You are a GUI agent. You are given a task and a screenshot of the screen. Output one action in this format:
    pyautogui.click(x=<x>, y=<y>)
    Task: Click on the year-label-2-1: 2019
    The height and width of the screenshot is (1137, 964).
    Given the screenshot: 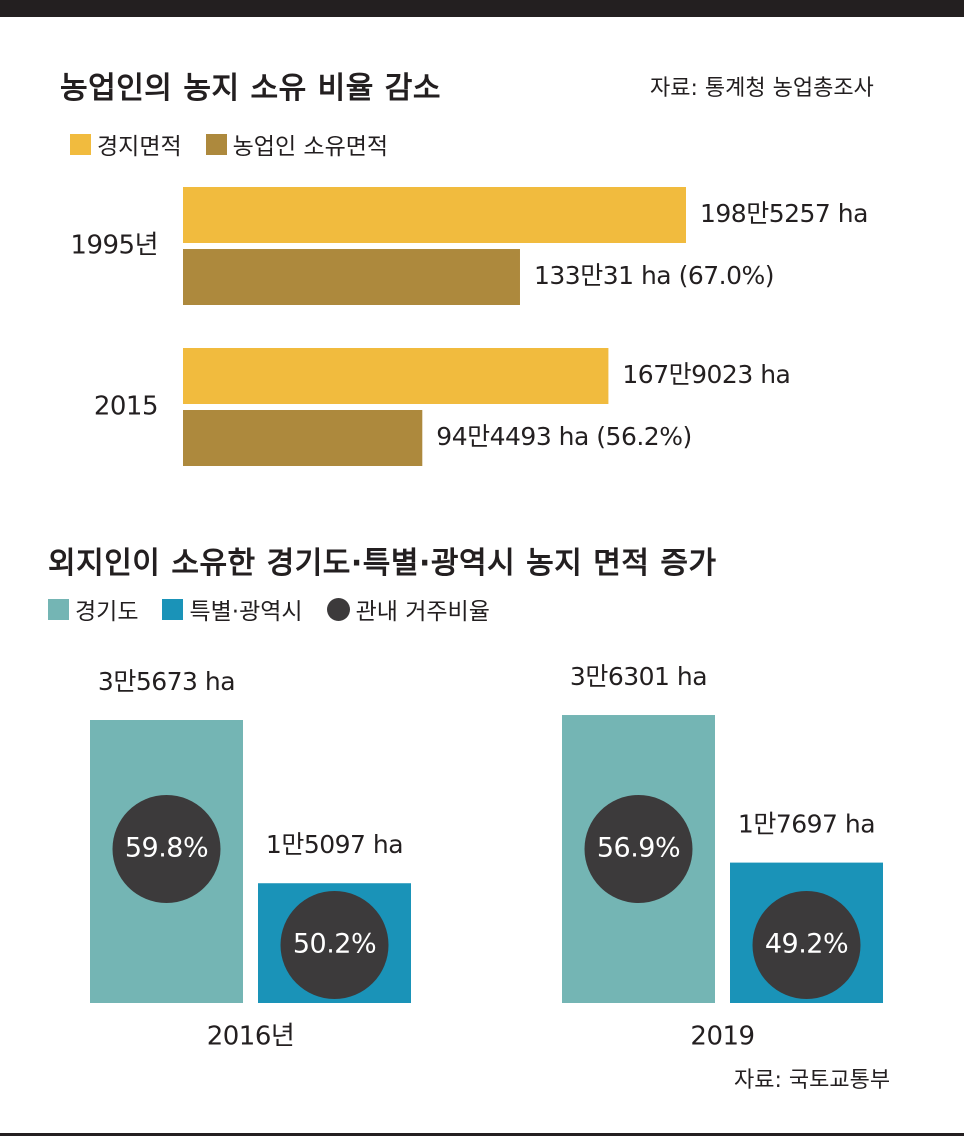 What is the action you would take?
    pyautogui.click(x=722, y=1037)
    